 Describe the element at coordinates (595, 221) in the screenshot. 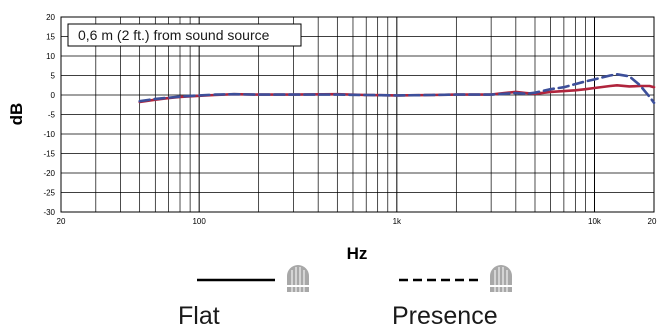

I see `x-tick-label: 10k` at that location.